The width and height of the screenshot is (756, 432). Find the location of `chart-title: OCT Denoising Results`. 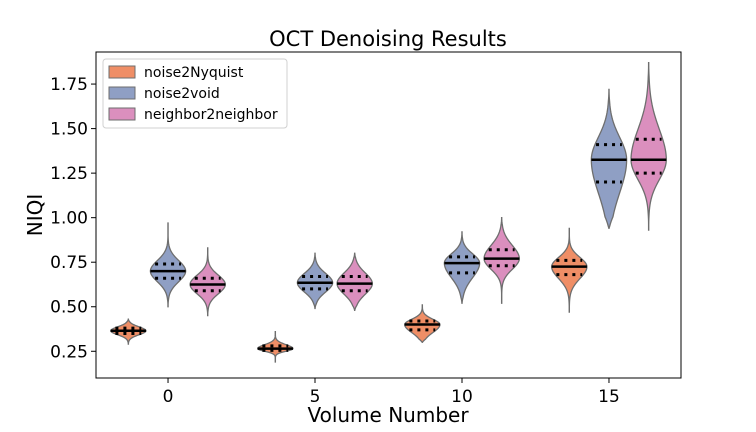

chart-title: OCT Denoising Results is located at coordinates (388, 39).